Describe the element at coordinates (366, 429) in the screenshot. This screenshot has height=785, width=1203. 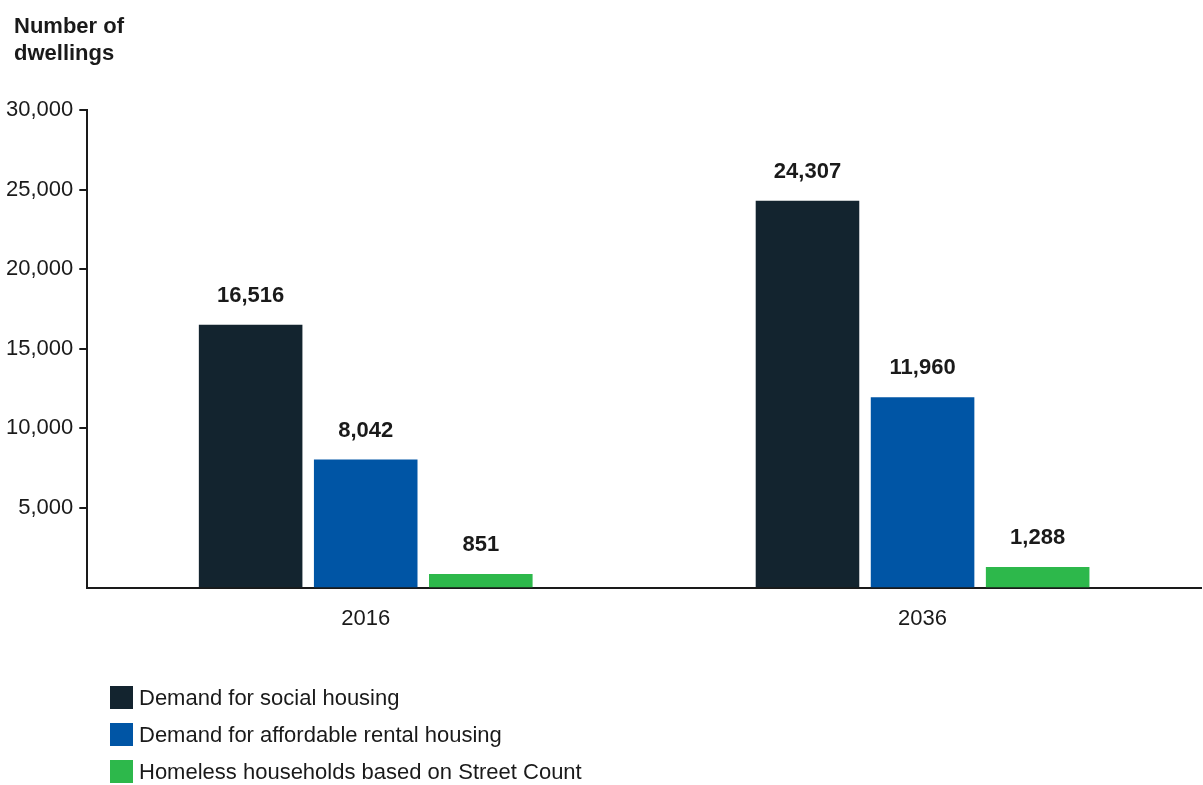
I see `data-label: 8,042` at that location.